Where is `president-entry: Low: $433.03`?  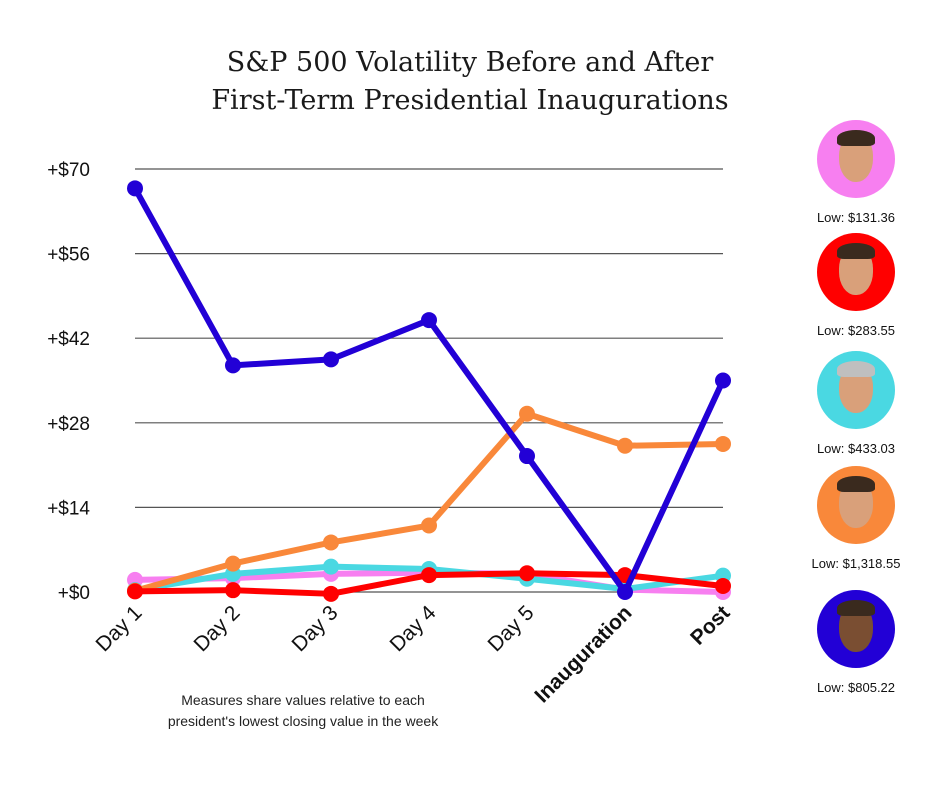 president-entry: Low: $433.03 is located at coordinates (856, 403).